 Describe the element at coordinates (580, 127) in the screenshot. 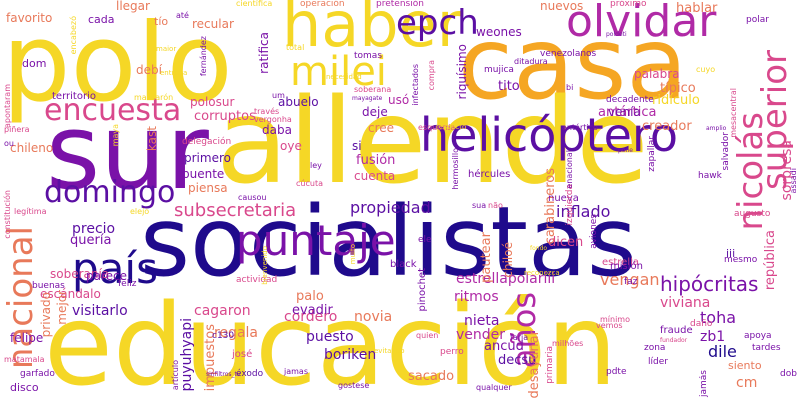

I see `word-antartico: antártico` at that location.